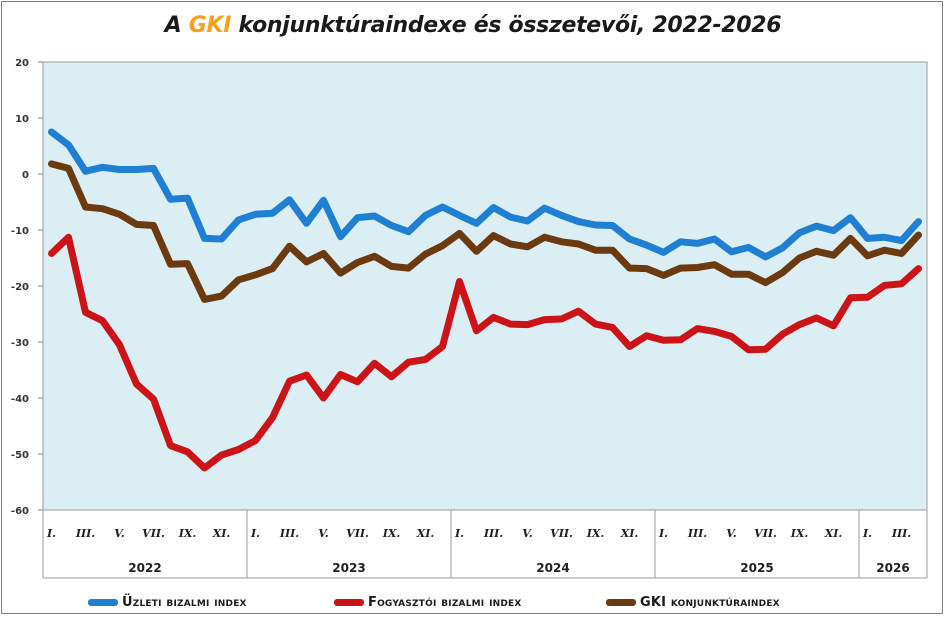 The height and width of the screenshot is (617, 946). I want to click on year-label: 2024, so click(552, 568).